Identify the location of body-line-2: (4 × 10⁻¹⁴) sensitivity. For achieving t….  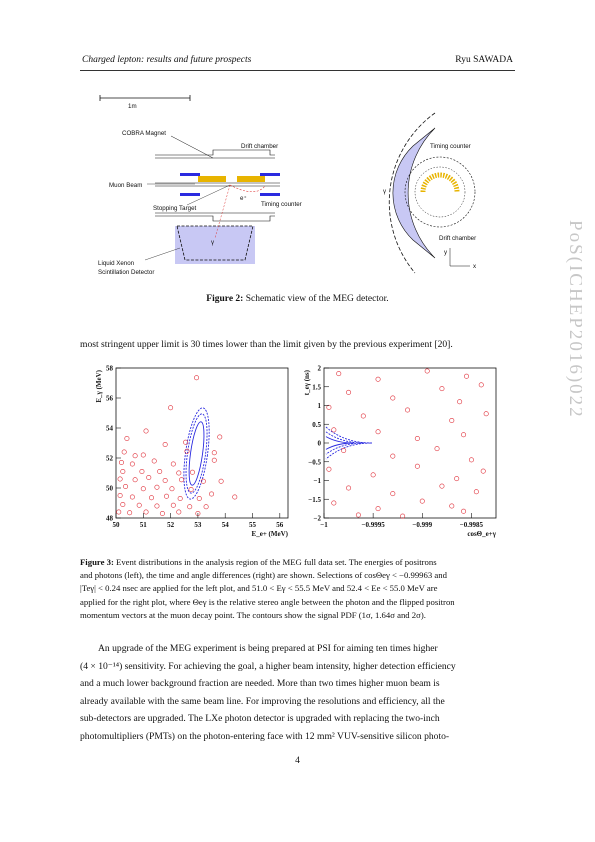
(268, 666).